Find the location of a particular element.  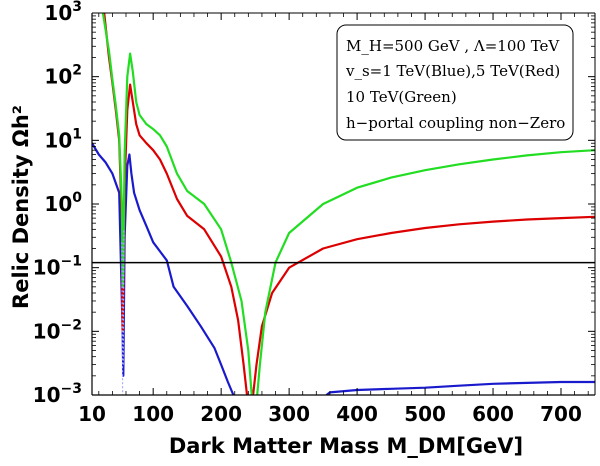

x-tick-label-2: 200 is located at coordinates (221, 414).